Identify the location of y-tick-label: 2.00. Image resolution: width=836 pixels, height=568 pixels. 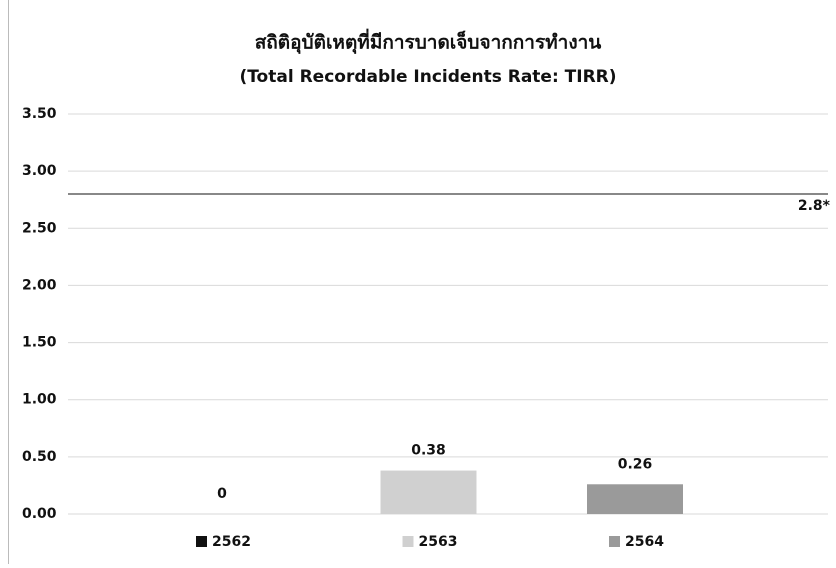
(39, 285).